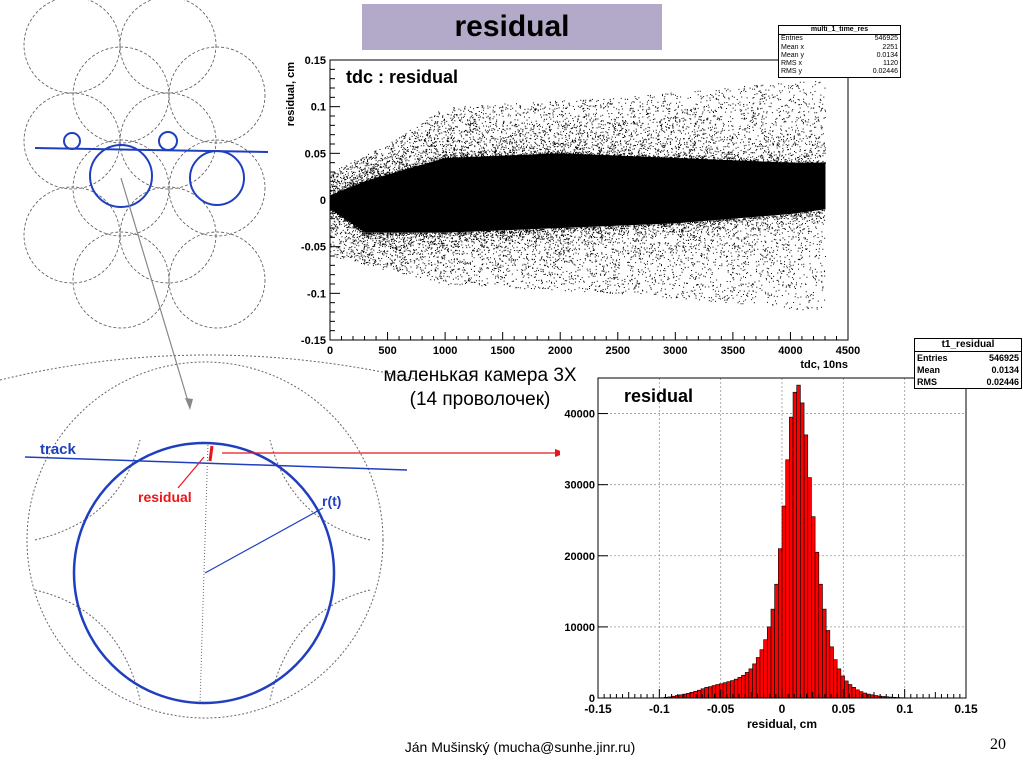 Image resolution: width=1023 pixels, height=767 pixels. Describe the element at coordinates (586, 557) in the screenshot. I see `histogram-y-axis: 0 10000 20000 30000 40000` at that location.